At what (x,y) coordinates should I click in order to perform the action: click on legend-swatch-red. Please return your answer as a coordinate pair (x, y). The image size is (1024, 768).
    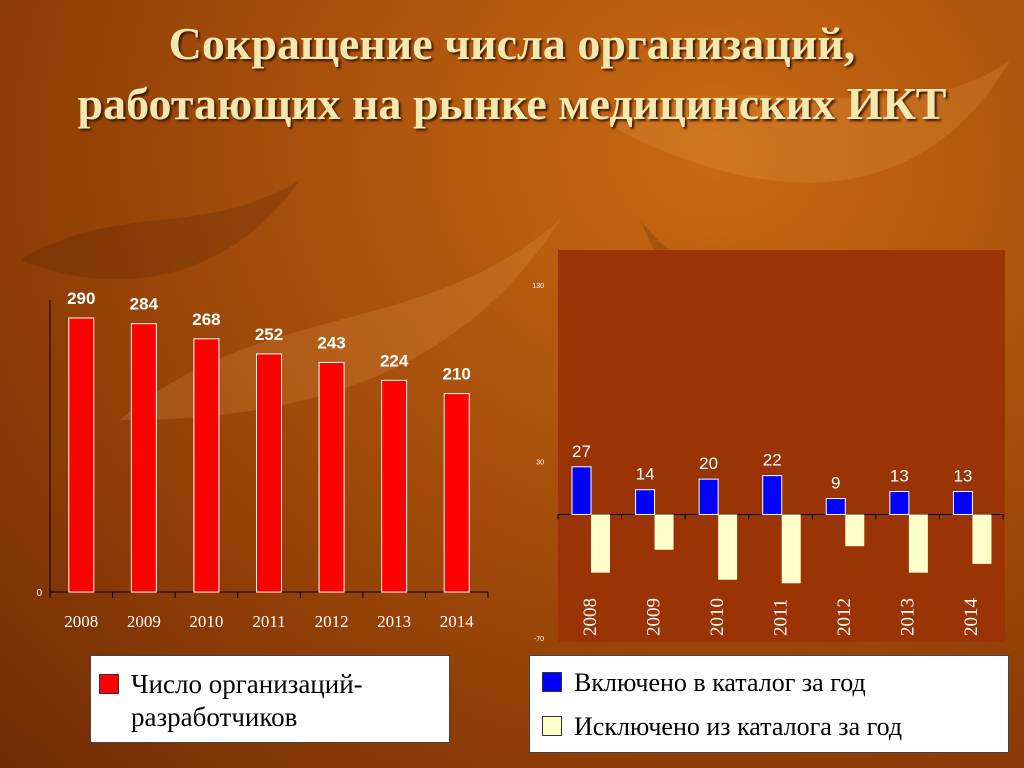
    Looking at the image, I should click on (109, 684).